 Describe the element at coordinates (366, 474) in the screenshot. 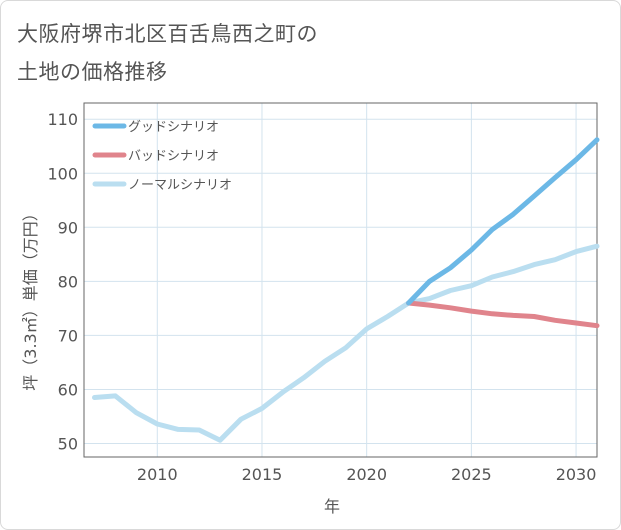

I see `x-tick-label: 2020` at that location.